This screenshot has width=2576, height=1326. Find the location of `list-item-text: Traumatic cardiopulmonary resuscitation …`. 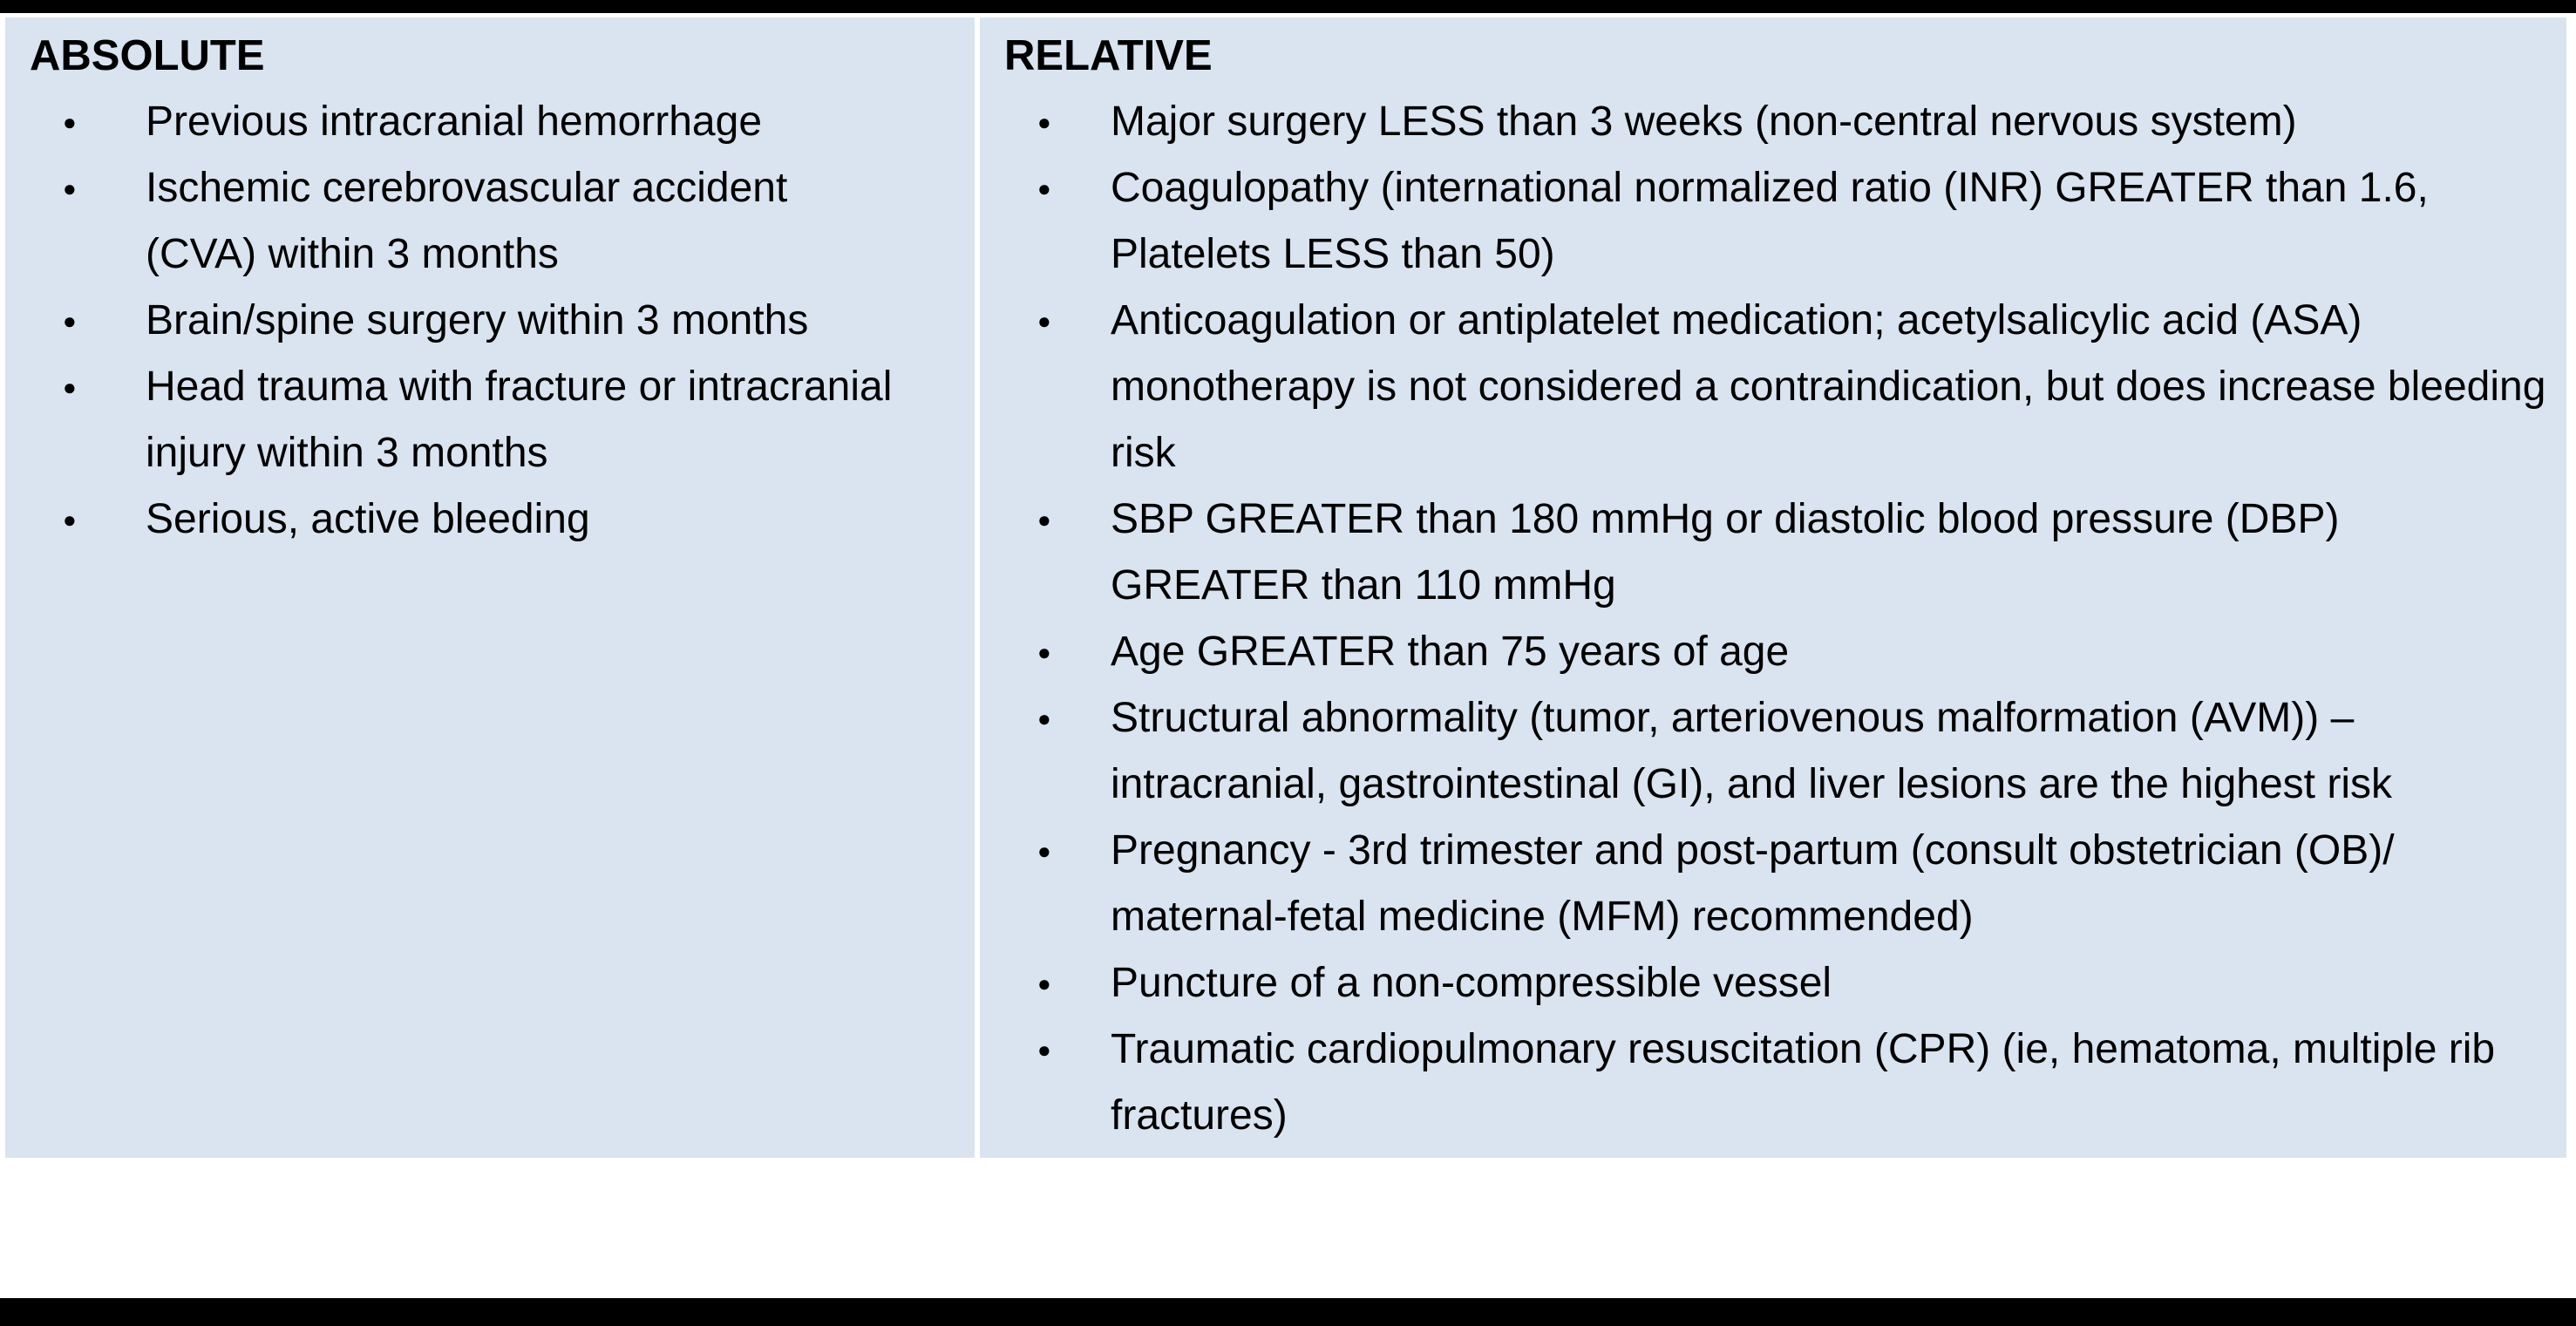

list-item-text: Traumatic cardiopulmonary resuscitation … is located at coordinates (1803, 1082).